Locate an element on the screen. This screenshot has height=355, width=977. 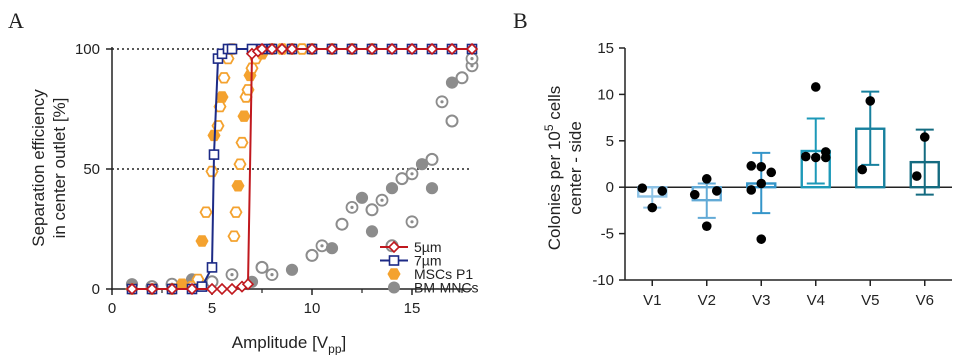
legend-item-bmmncs: BM-MNCs is located at coordinates (433, 288).